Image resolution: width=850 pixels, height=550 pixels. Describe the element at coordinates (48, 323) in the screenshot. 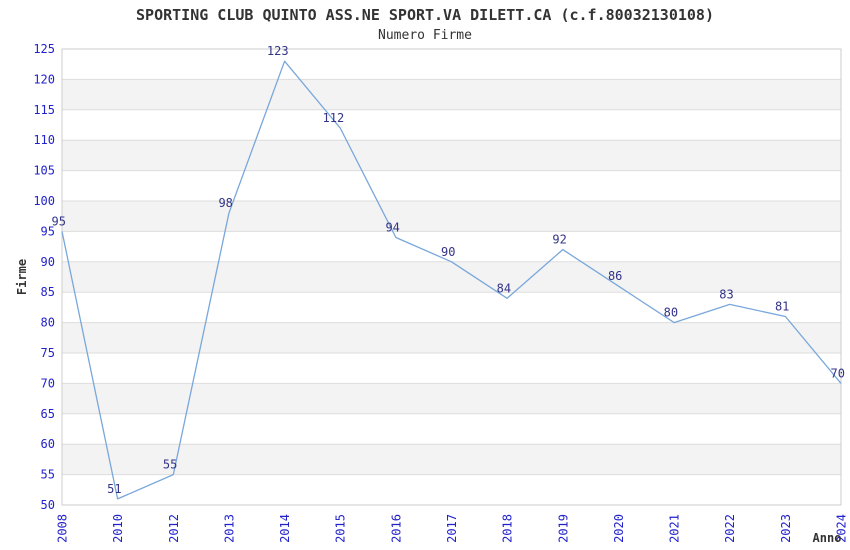

I see `y-tick-label: 80` at that location.